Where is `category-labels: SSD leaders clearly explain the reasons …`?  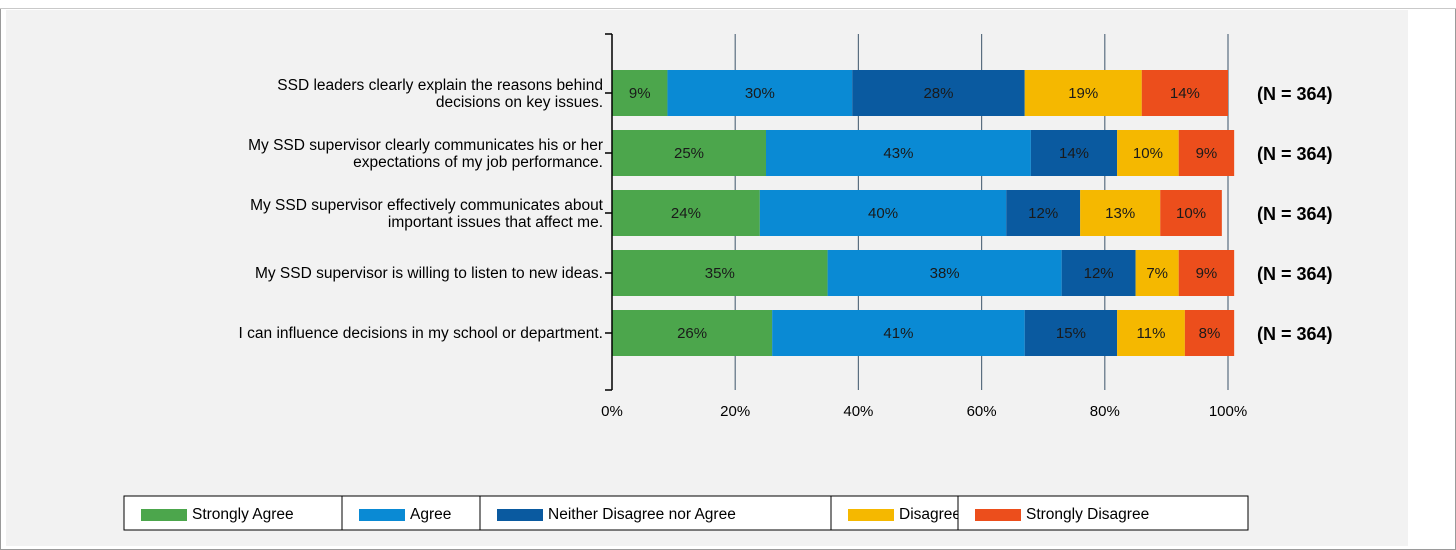
category-labels: SSD leaders clearly explain the reasons … is located at coordinates (421, 209).